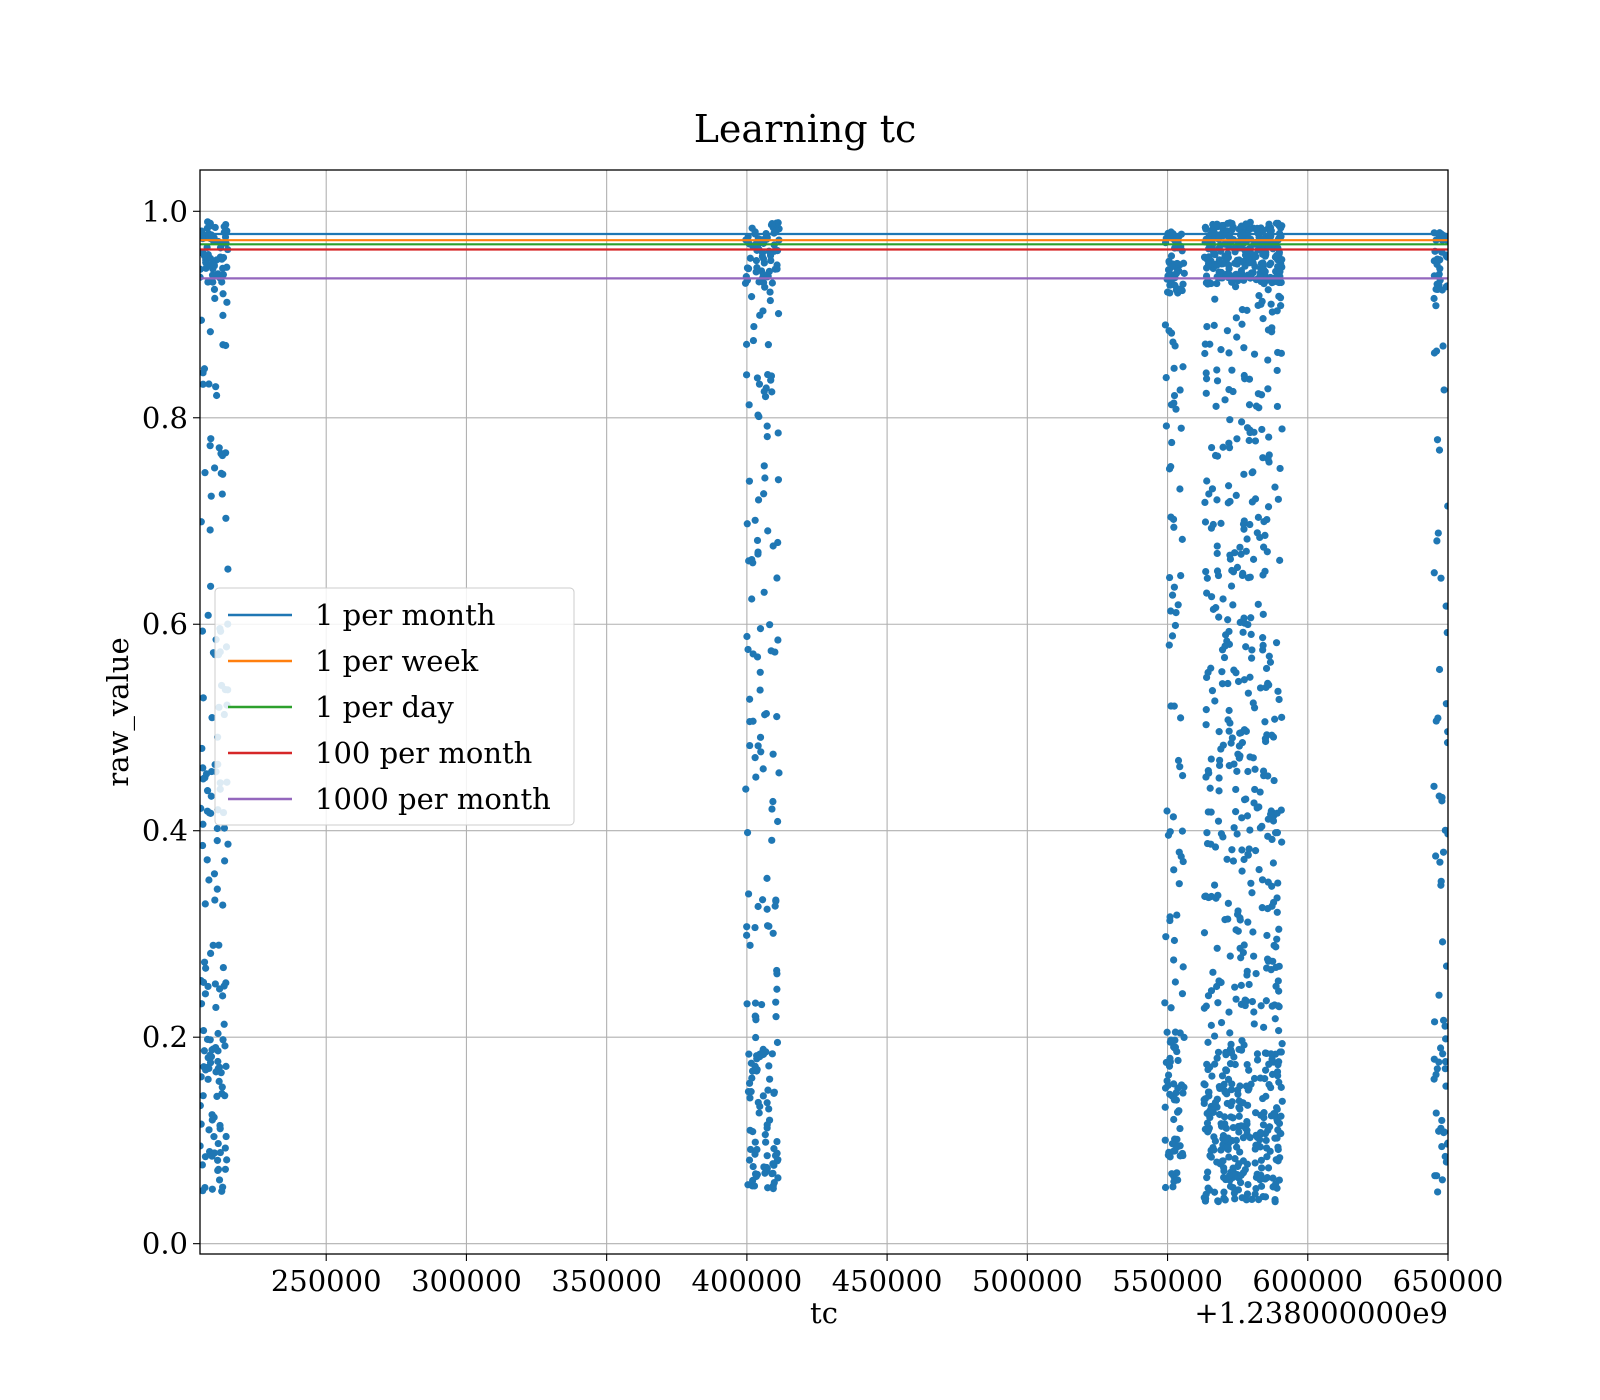 This screenshot has height=1400, width=1600. Describe the element at coordinates (1448, 1281) in the screenshot. I see `x-tick-label: 650000` at that location.